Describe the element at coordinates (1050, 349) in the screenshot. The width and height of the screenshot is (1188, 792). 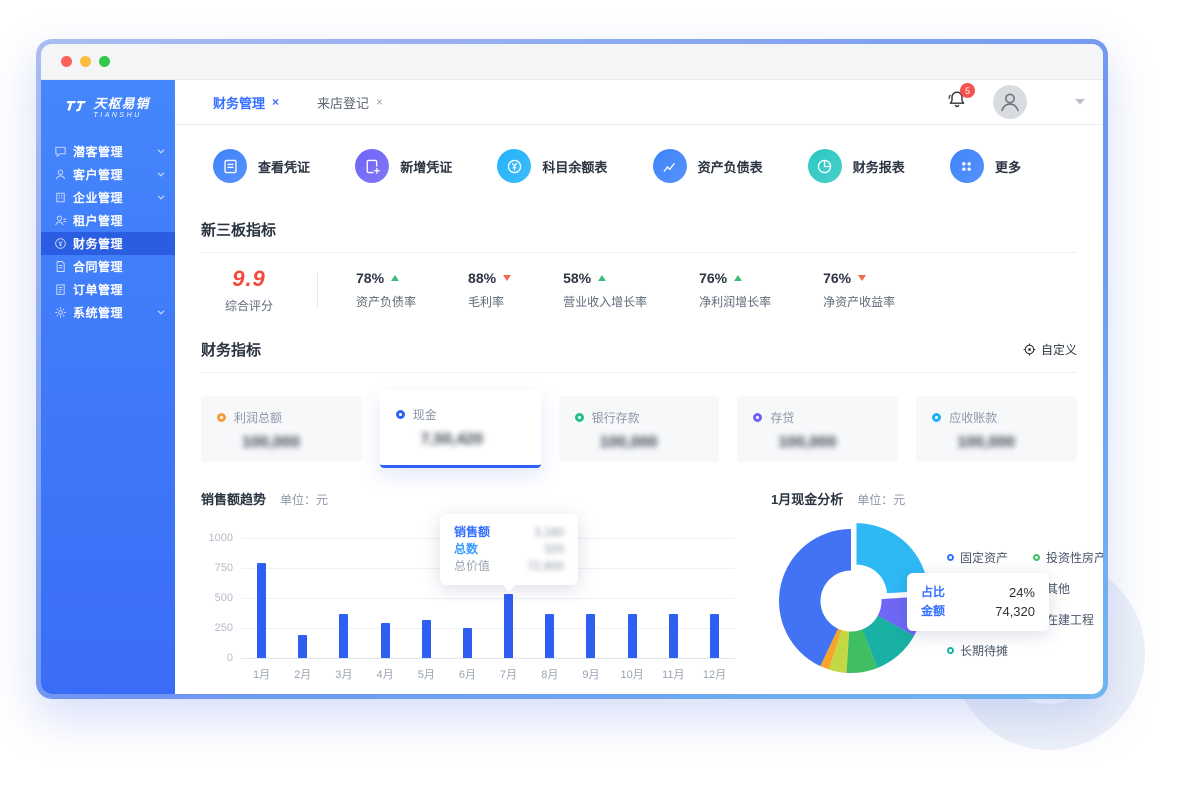
I see `customize-button: 自定义` at that location.